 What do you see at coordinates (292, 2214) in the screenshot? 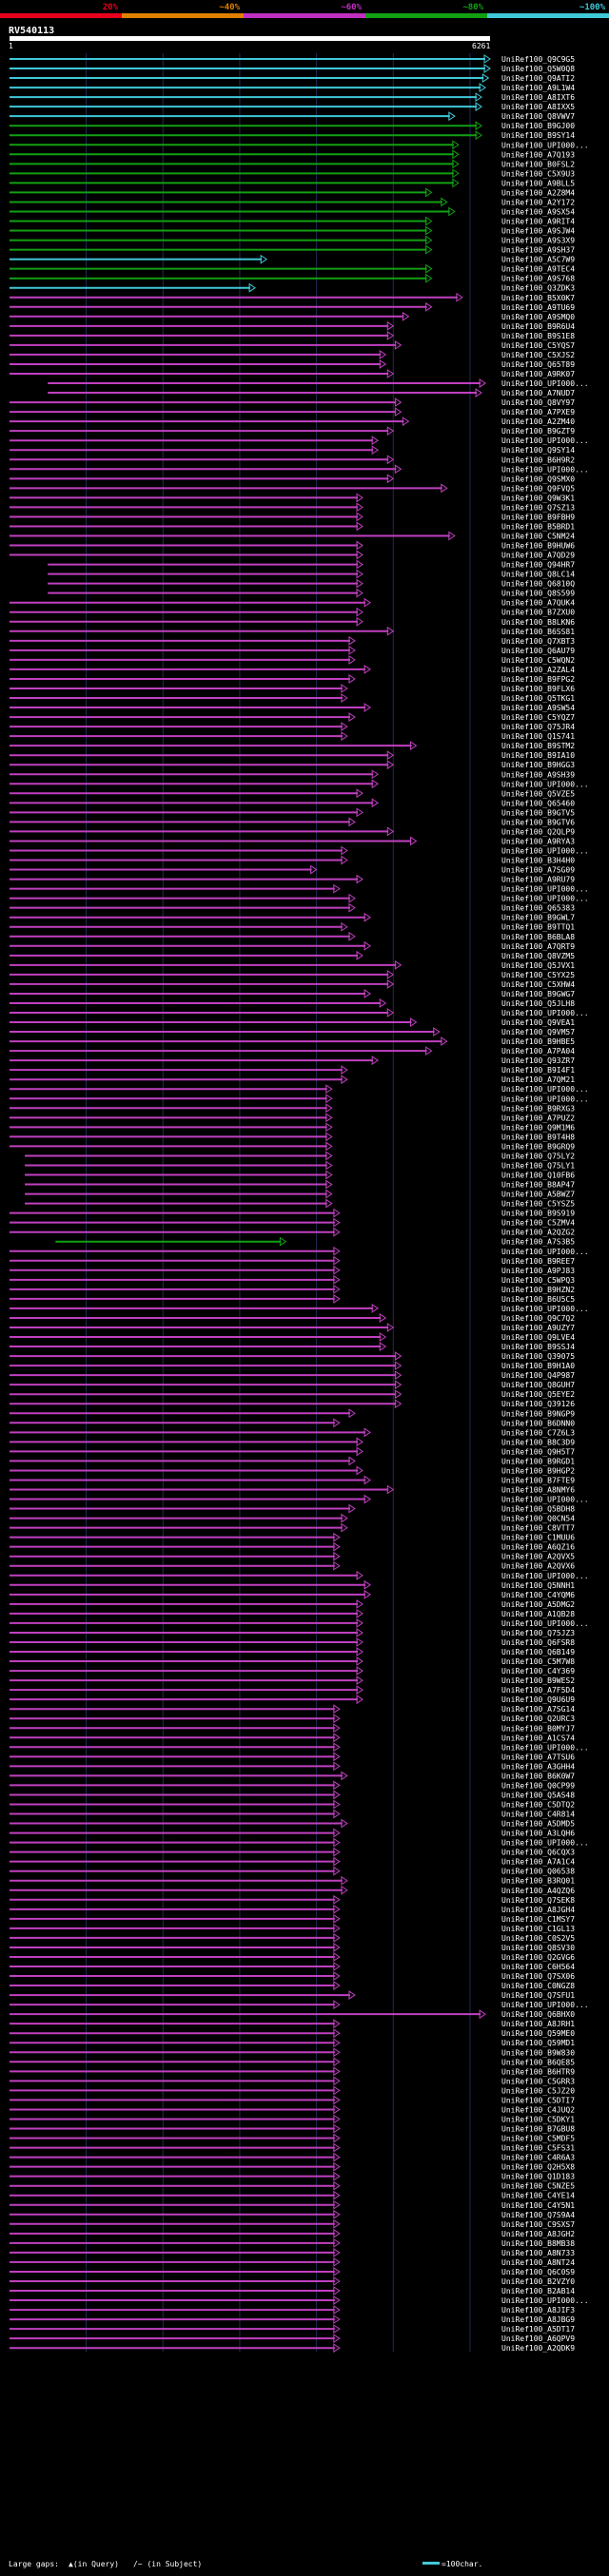
I see `hit-row: UniRef100_Q7S9A4` at bounding box center [292, 2214].